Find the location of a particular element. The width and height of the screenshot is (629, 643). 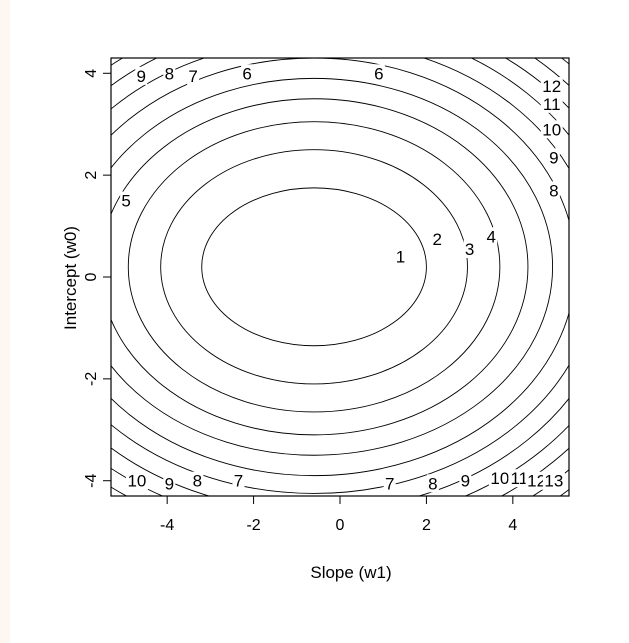

y-tick-label: 0 is located at coordinates (91, 276).